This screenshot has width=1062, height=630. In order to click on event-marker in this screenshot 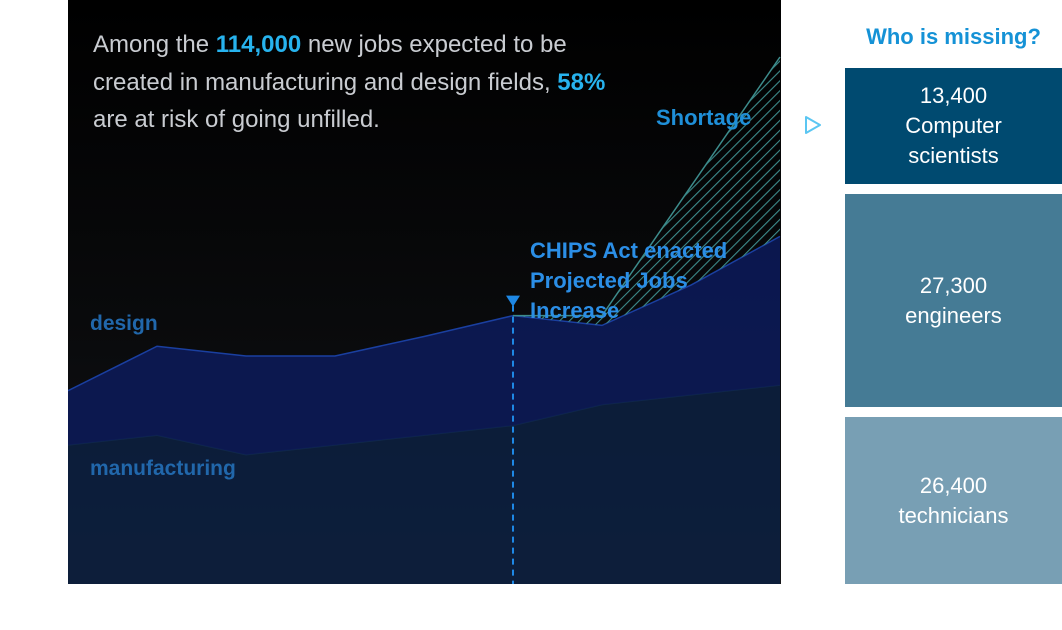, I will do `click(513, 301)`.